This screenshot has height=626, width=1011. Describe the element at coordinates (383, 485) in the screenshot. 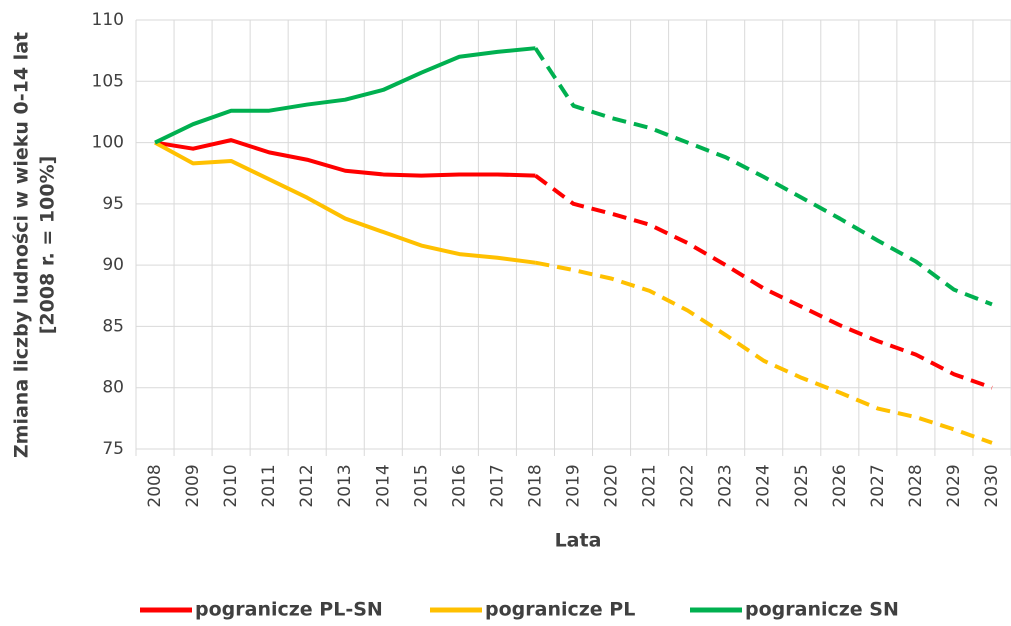

I see `x-tick-label: 2014` at that location.